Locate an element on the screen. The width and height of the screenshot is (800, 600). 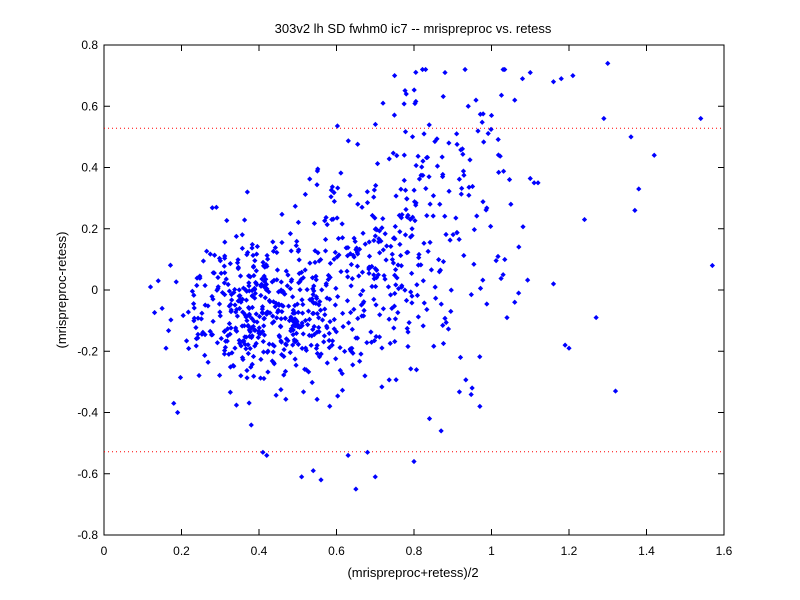
x-tick-label: 0.2 is located at coordinates (181, 551).